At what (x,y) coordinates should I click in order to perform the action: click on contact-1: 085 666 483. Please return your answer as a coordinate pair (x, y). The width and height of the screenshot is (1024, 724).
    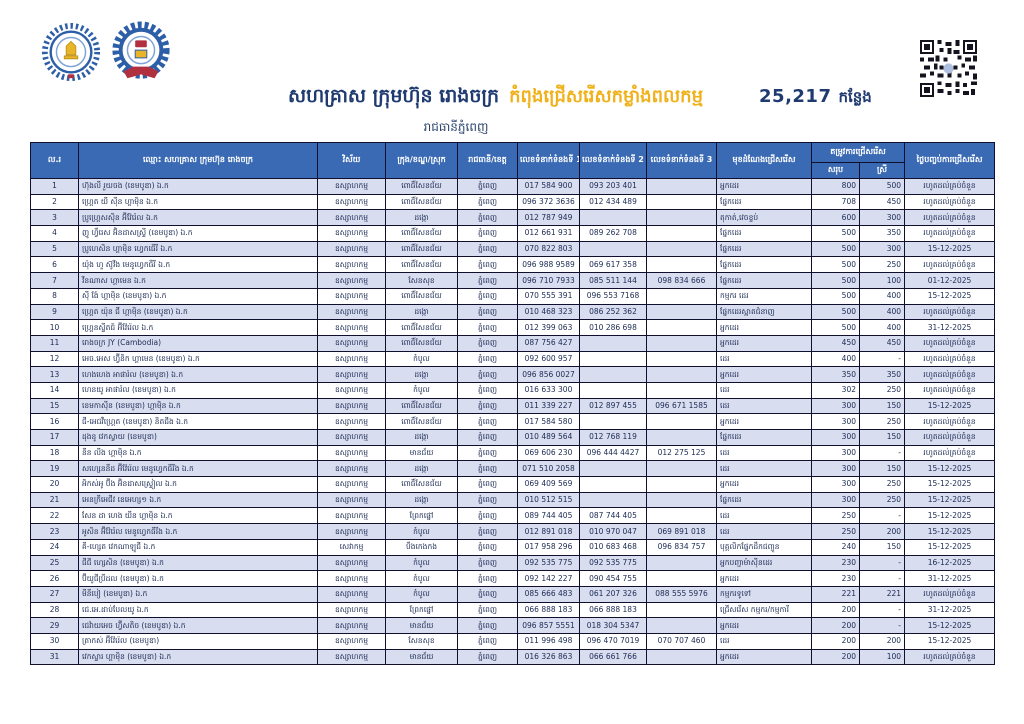
    Looking at the image, I should click on (548, 594).